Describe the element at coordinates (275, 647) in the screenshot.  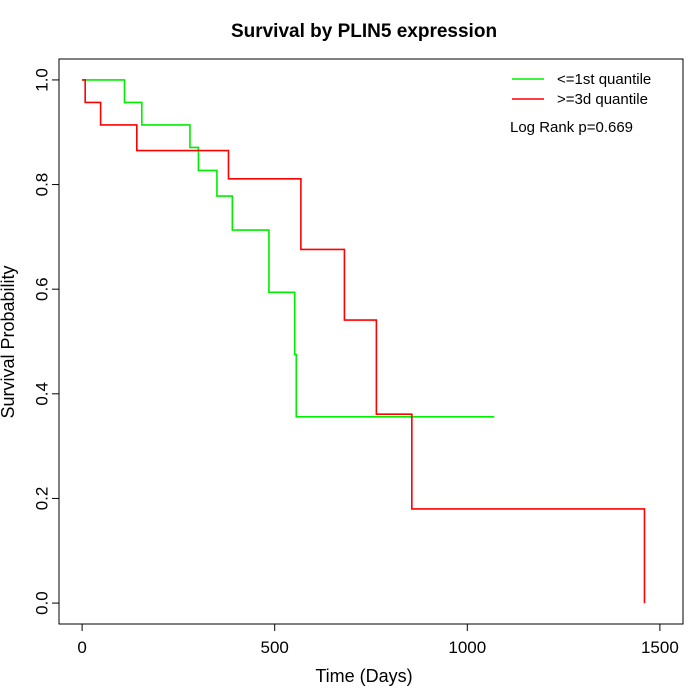
I see `x-tick-label: 500` at that location.